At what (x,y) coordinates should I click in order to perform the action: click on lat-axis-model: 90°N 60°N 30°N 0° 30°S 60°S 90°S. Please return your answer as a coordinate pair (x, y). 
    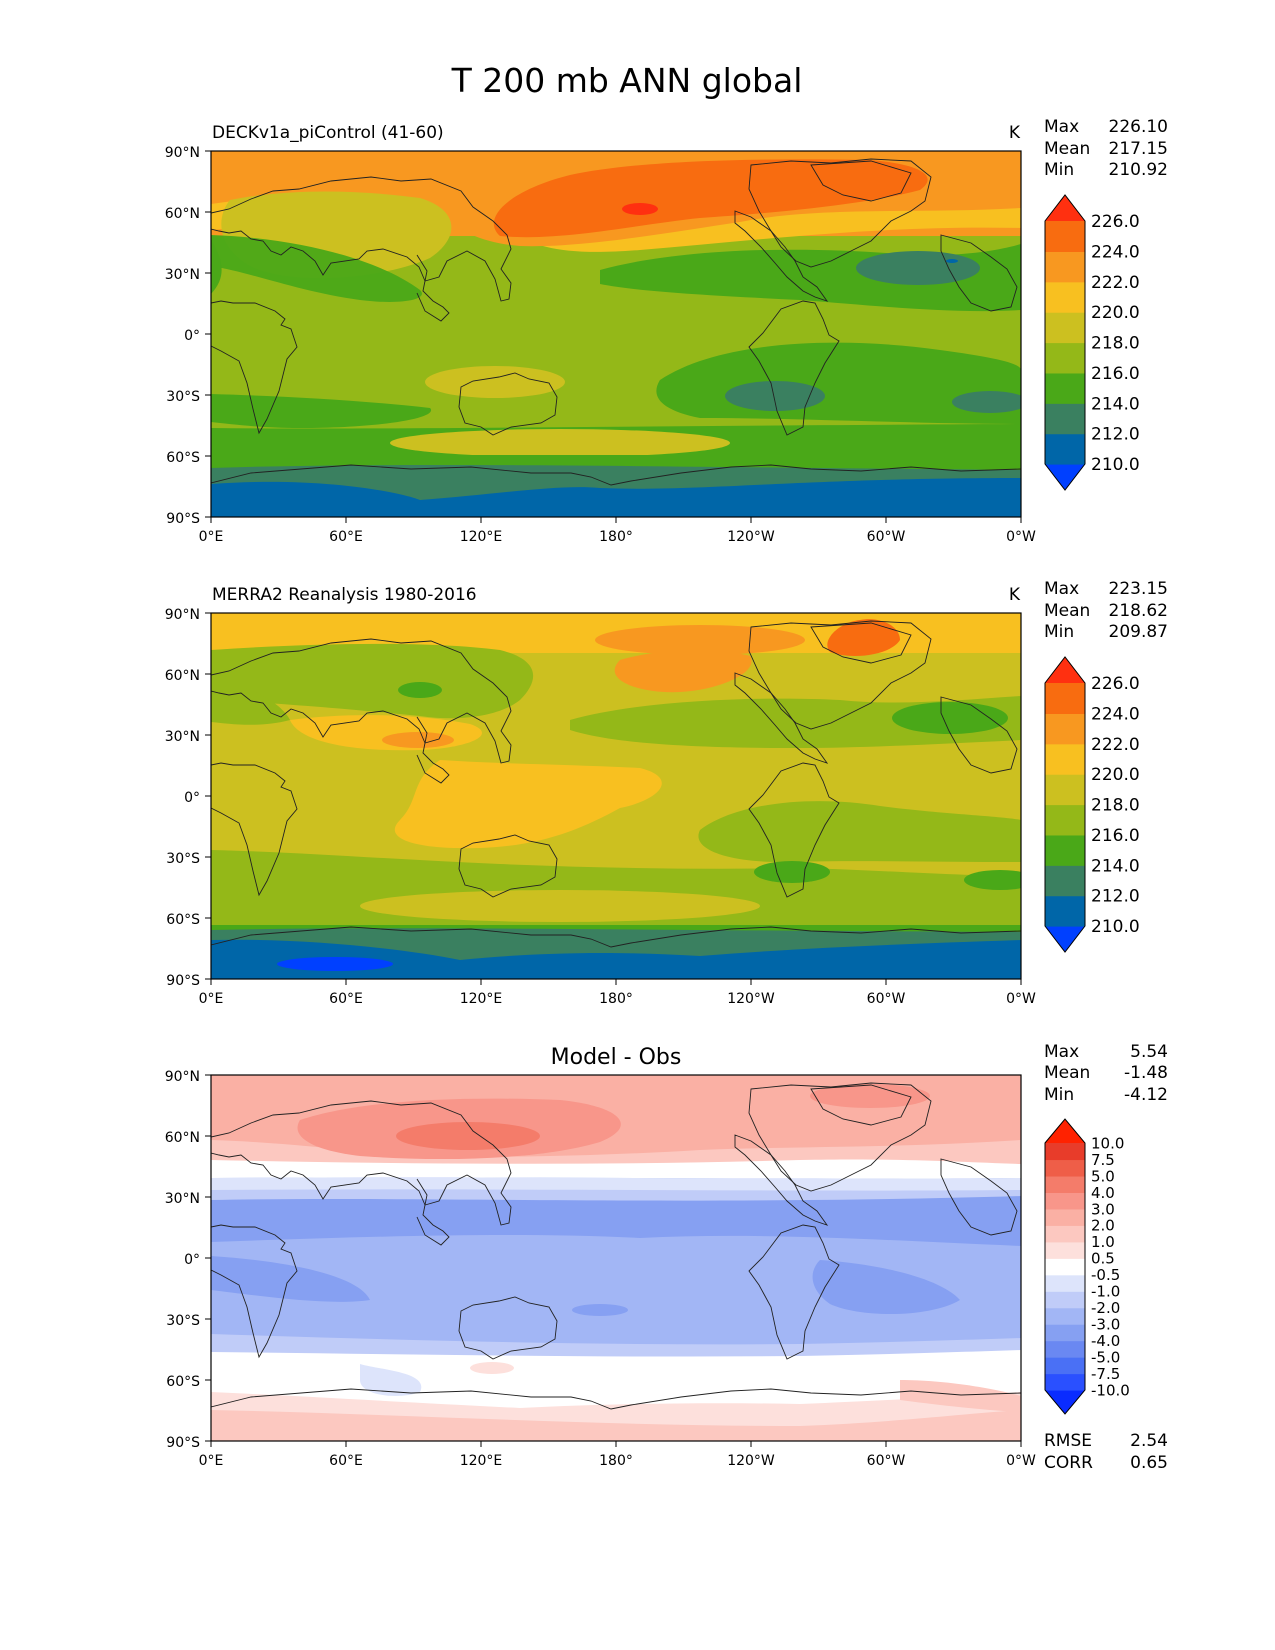
    Looking at the image, I should click on (188, 336).